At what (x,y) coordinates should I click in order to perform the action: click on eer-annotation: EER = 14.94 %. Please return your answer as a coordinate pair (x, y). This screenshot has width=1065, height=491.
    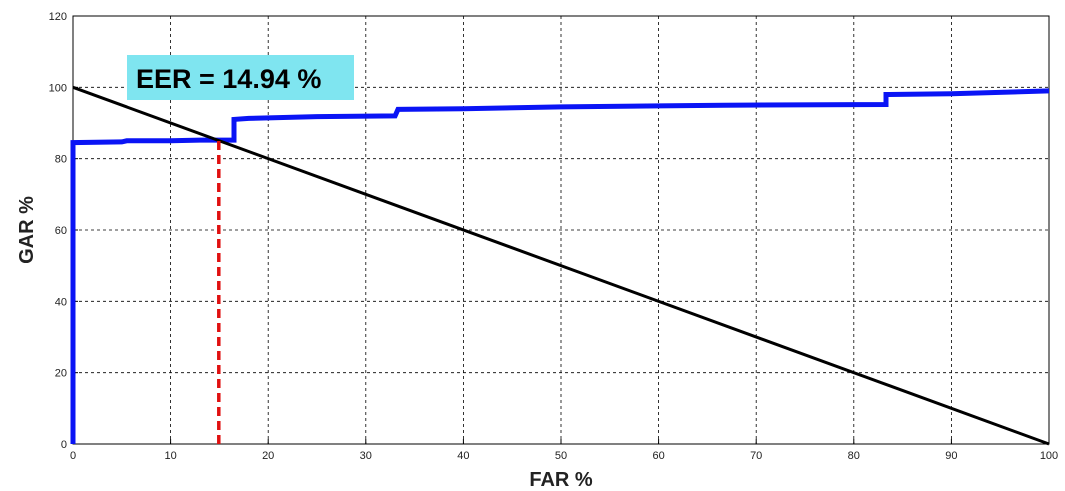
    Looking at the image, I should click on (240, 77).